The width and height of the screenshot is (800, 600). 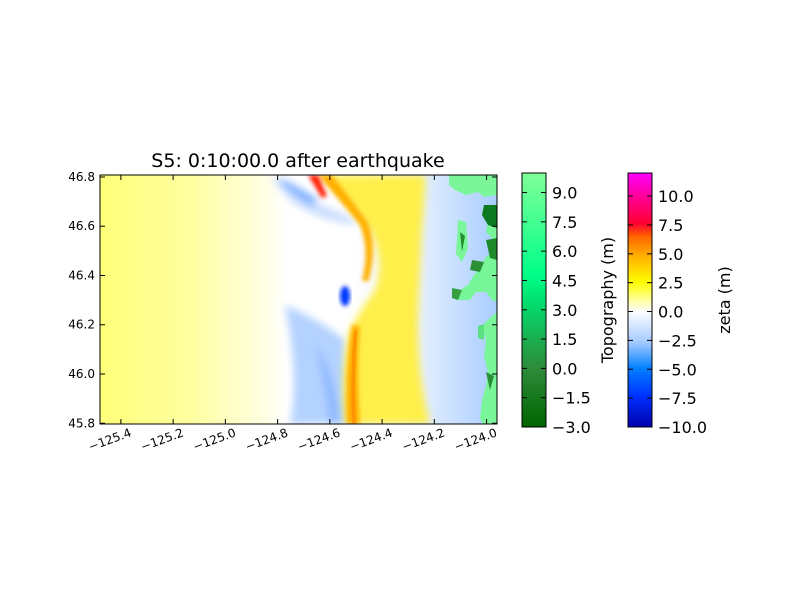 I want to click on colorbar-tick-label: 3.0, so click(x=564, y=310).